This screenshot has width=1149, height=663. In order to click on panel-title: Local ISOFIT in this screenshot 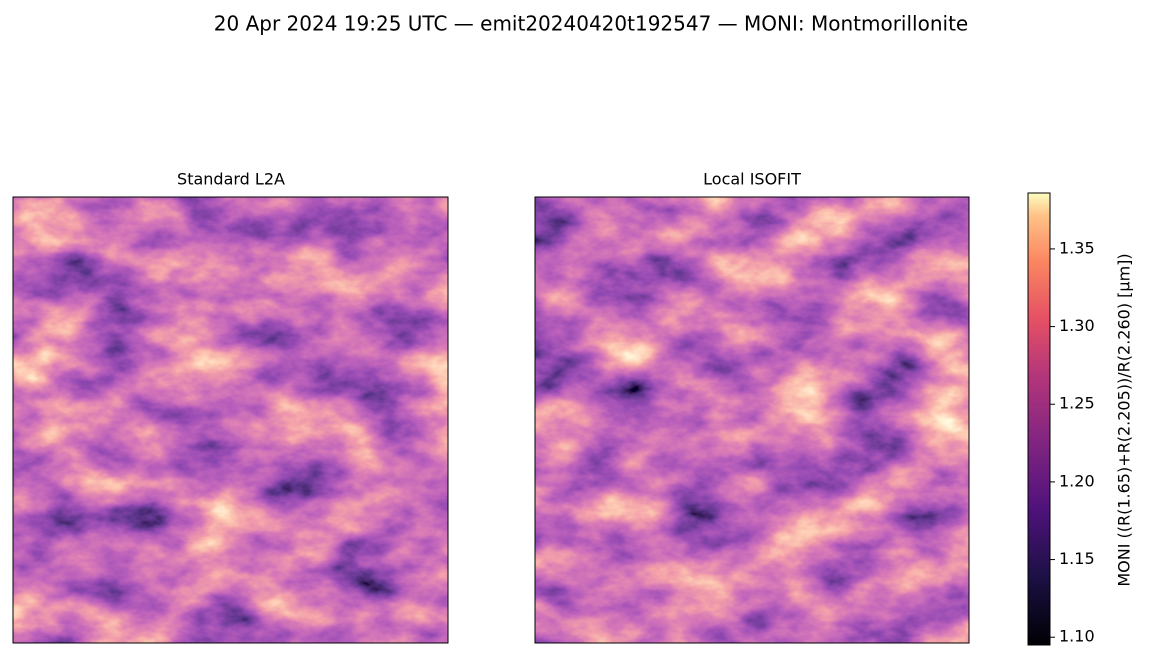, I will do `click(752, 179)`.